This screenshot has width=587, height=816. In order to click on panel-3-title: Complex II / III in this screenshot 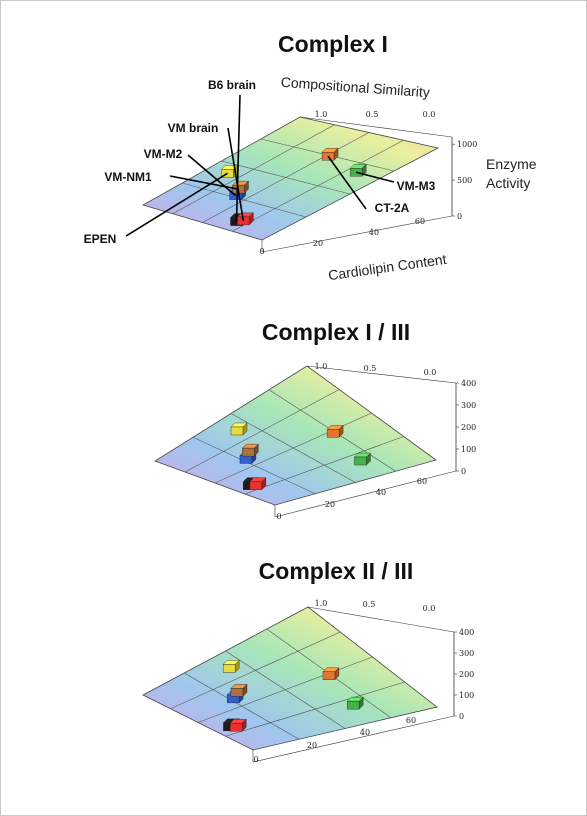, I will do `click(336, 571)`.